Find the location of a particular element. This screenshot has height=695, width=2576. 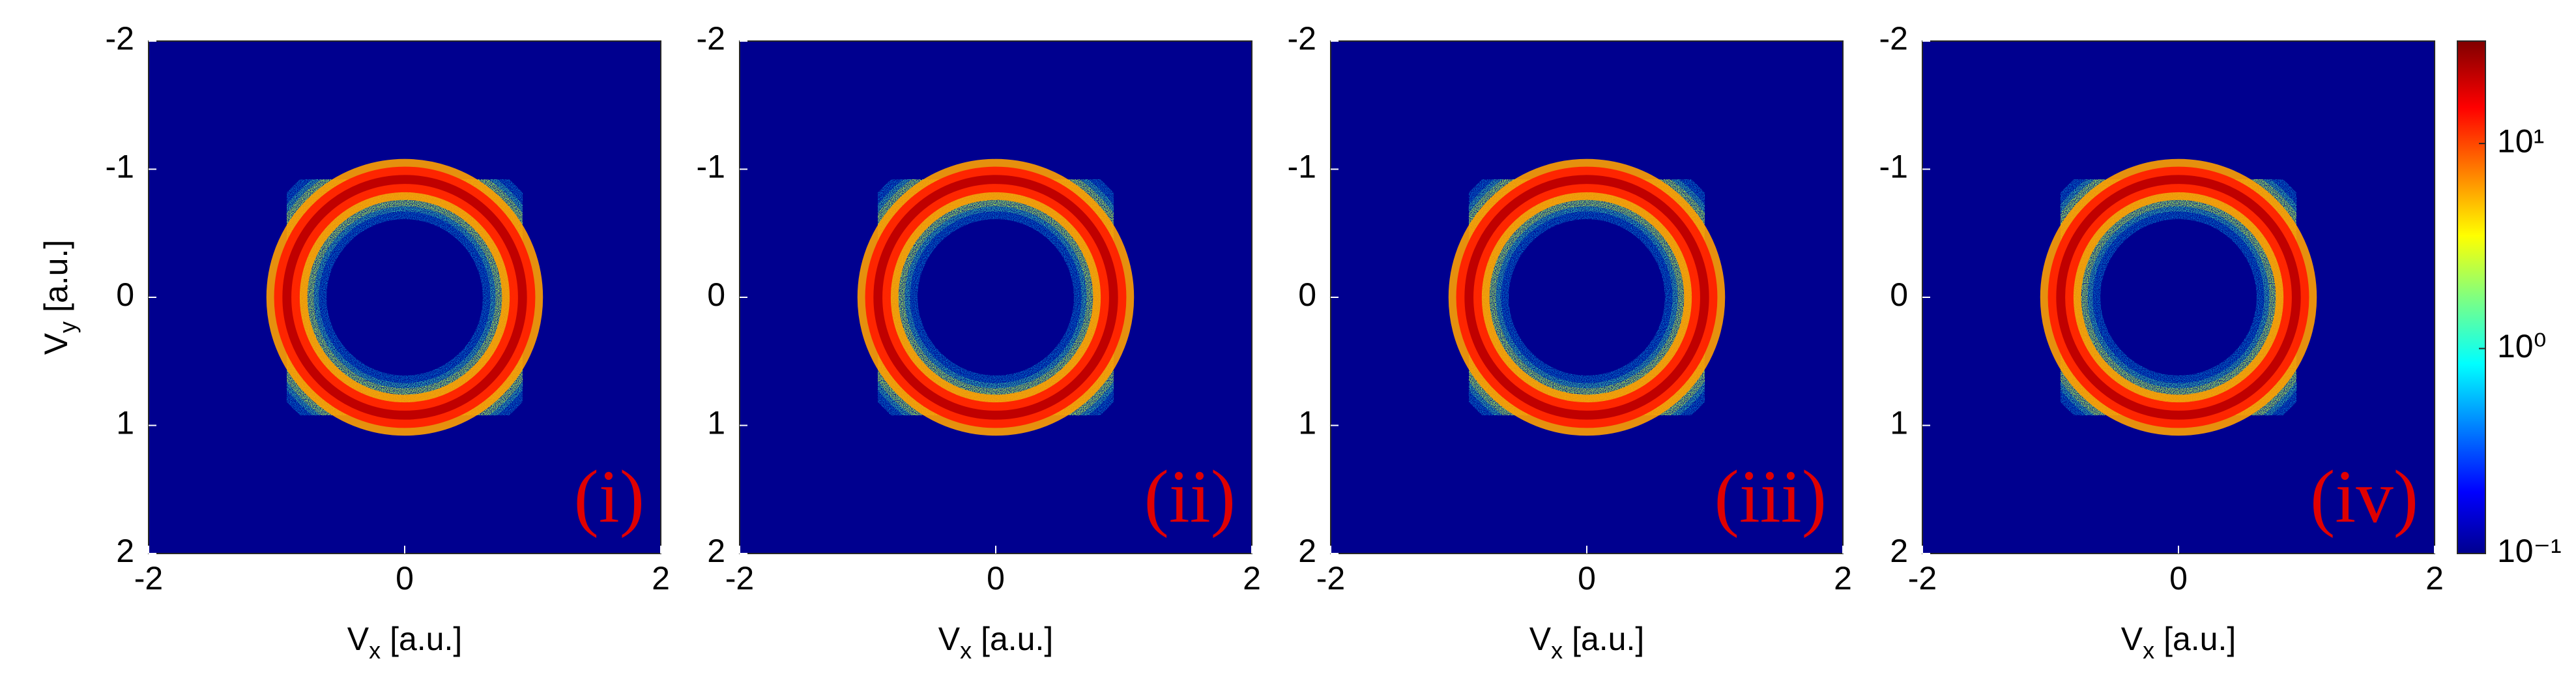

colorbar-tick-label: 10⁻¹ is located at coordinates (2529, 551).